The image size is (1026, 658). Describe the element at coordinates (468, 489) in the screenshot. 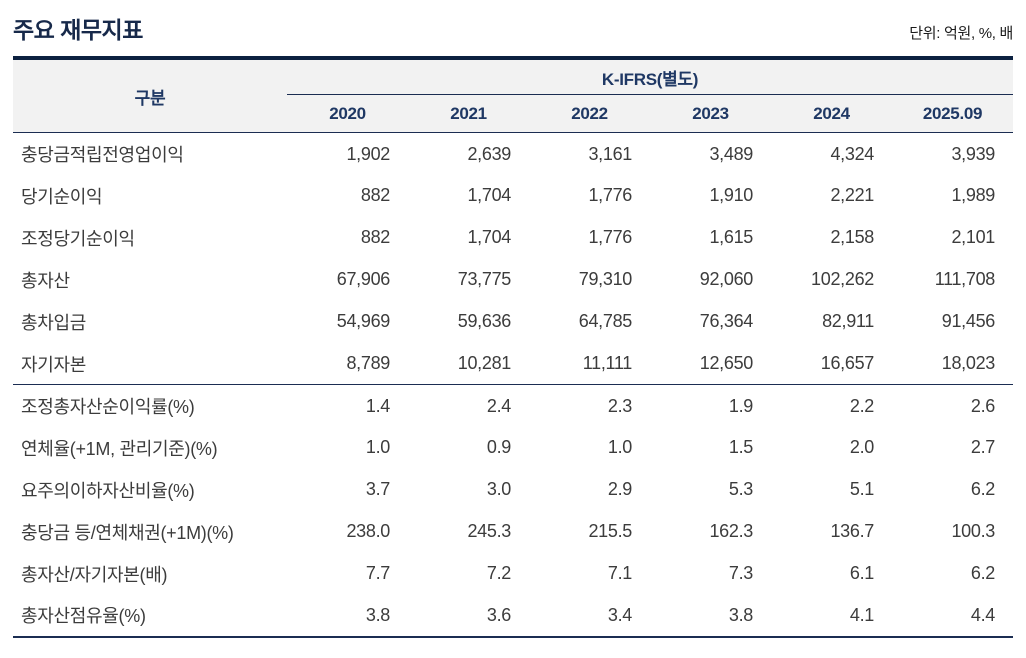

I see `row-value: 3.0` at that location.